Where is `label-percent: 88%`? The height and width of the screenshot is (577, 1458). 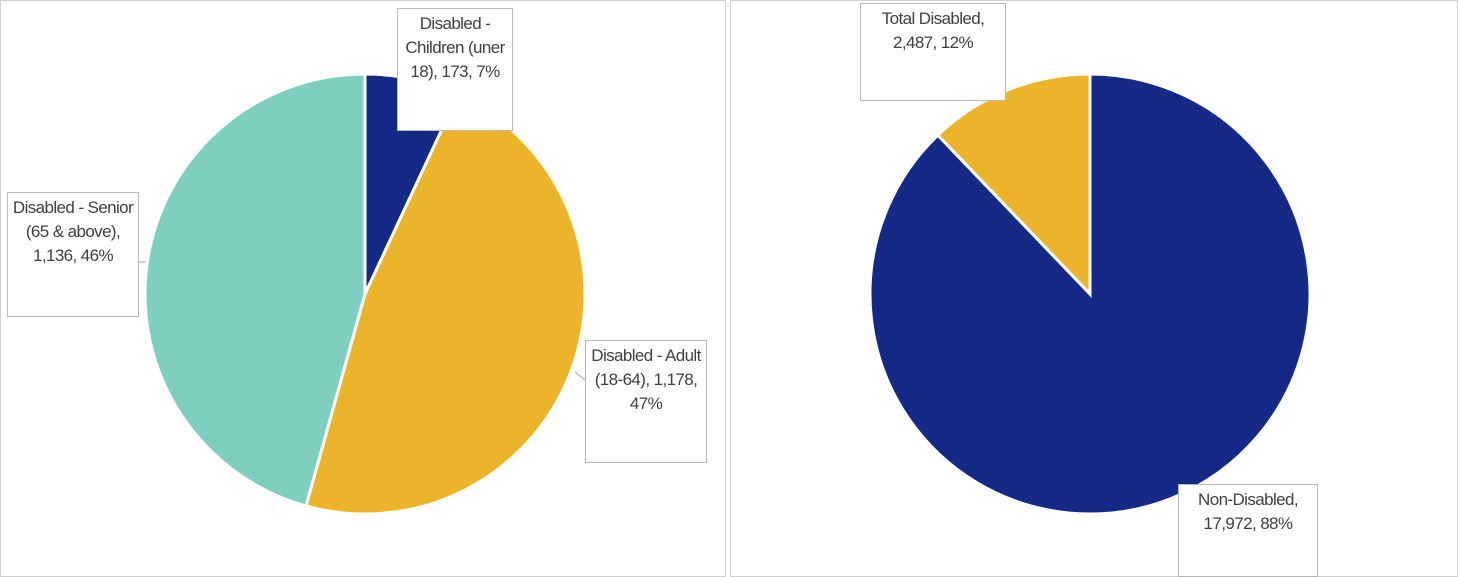
label-percent: 88% is located at coordinates (1276, 523).